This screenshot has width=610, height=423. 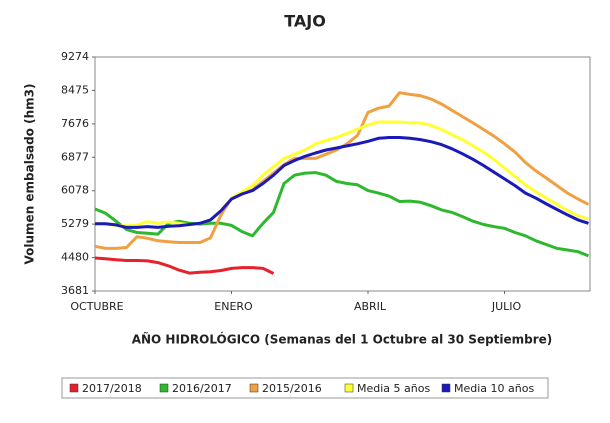 I want to click on x-tick-label: JULIO, so click(x=506, y=306).